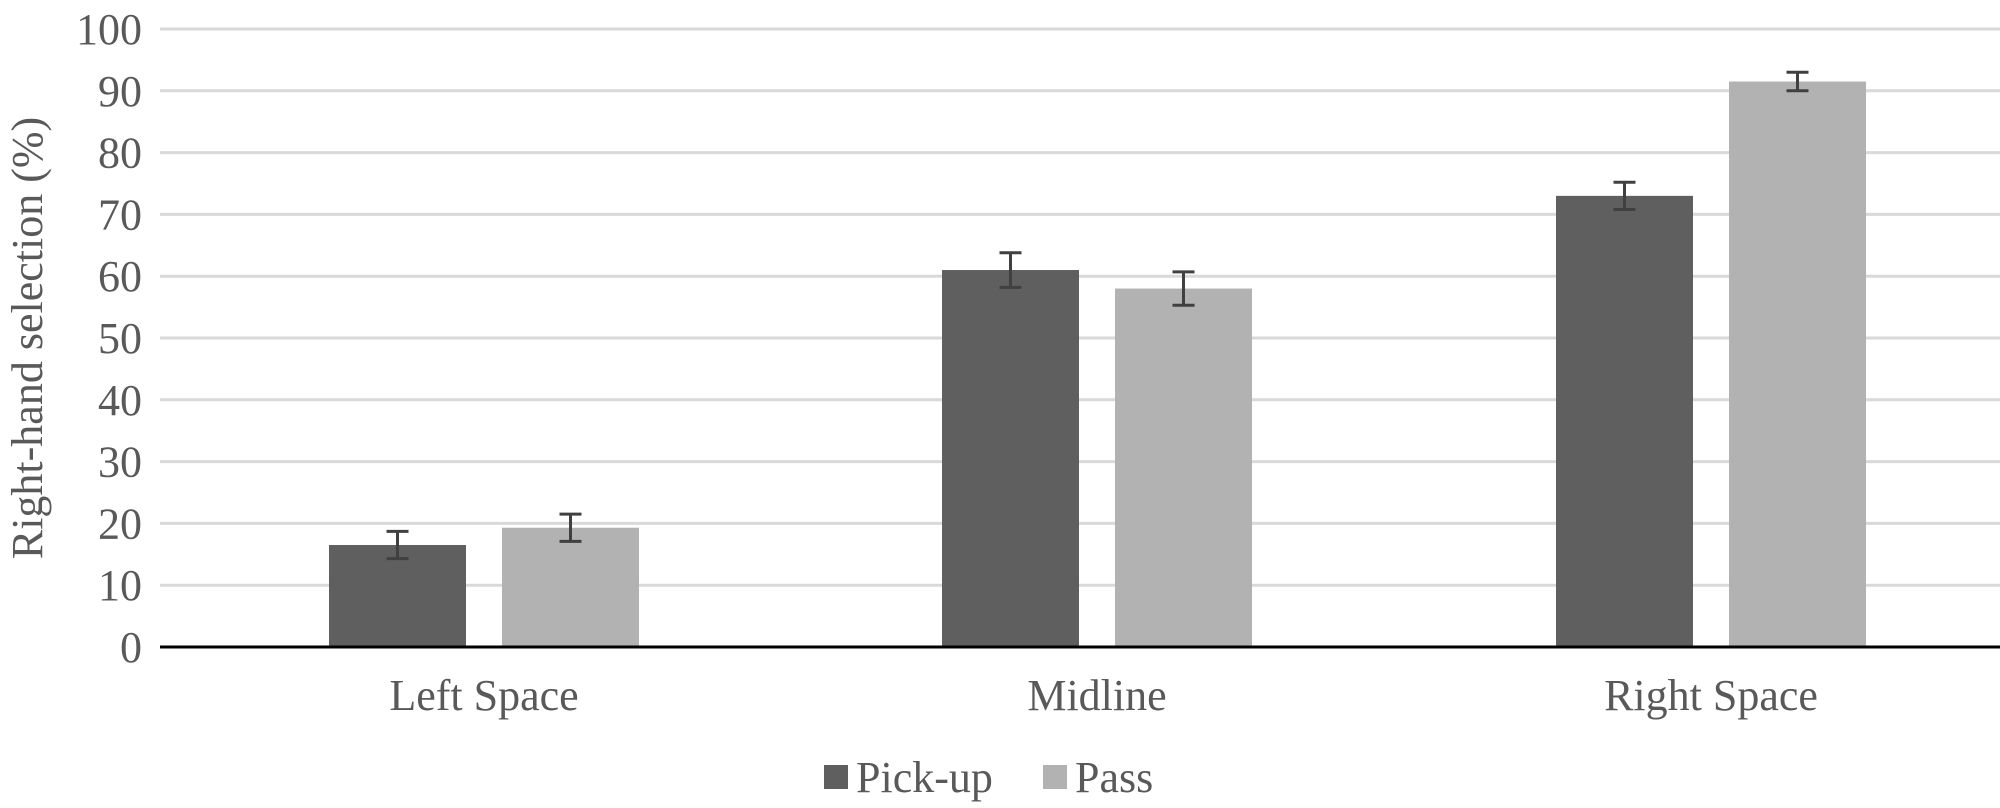 The image size is (2000, 808). What do you see at coordinates (120, 153) in the screenshot?
I see `y-tick-label: 80` at bounding box center [120, 153].